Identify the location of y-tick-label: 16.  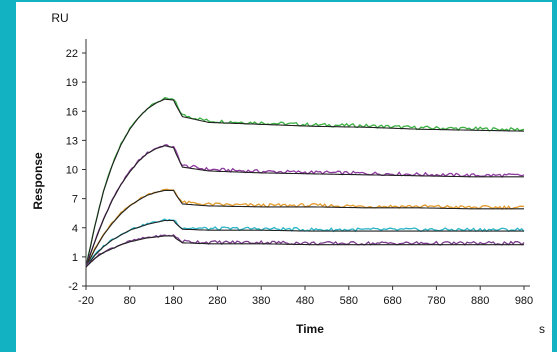
(72, 112).